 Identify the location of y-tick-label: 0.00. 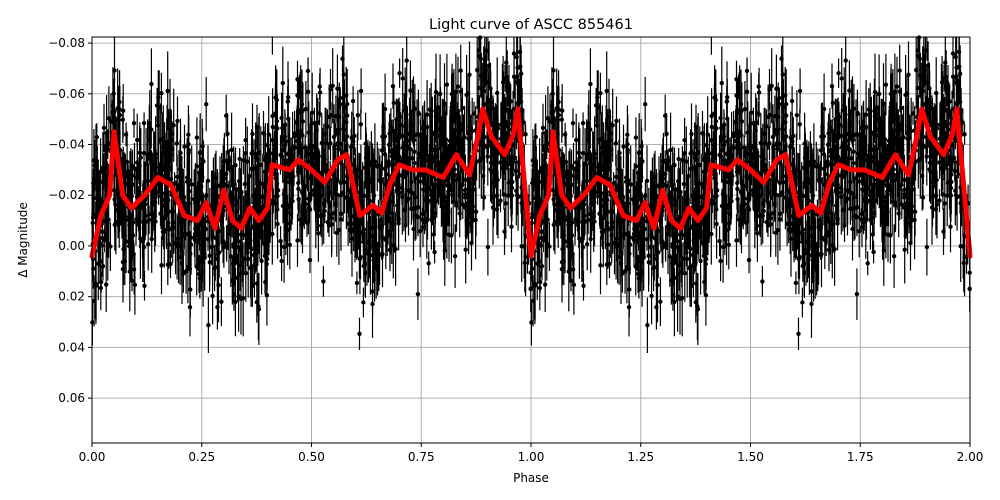
(71, 246).